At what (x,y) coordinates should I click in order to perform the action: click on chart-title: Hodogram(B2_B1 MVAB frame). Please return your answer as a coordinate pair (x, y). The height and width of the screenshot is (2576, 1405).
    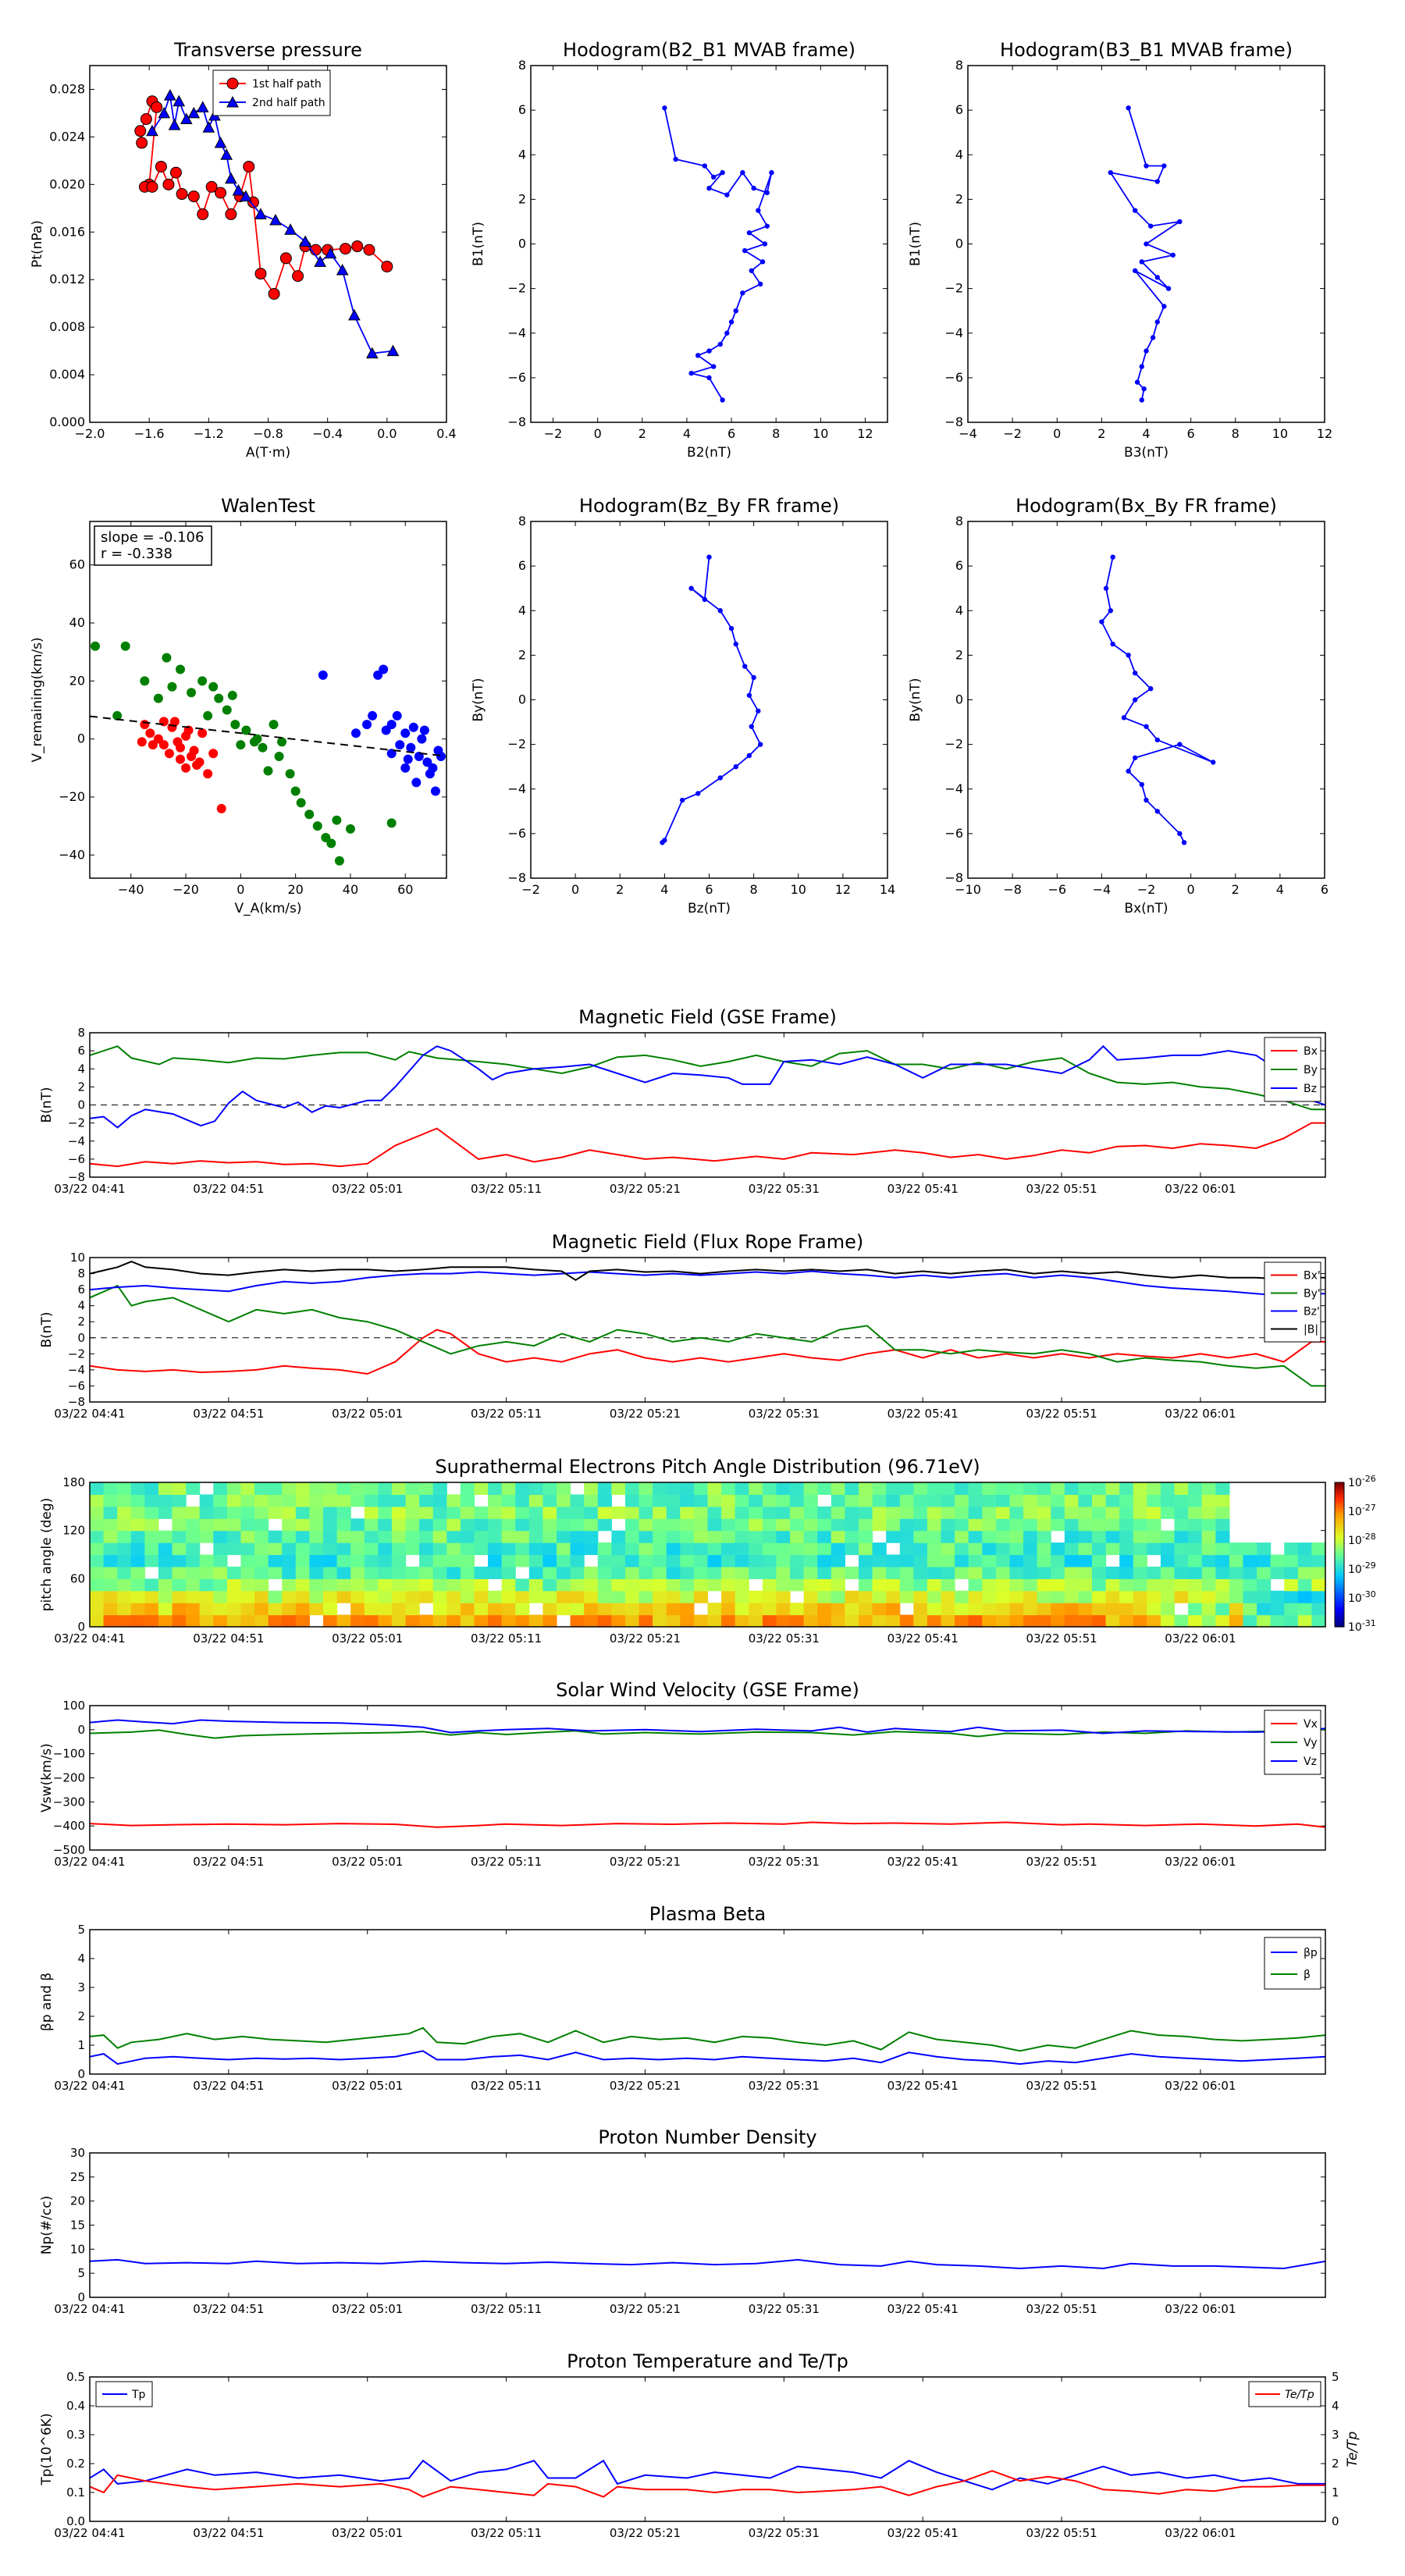
    Looking at the image, I should click on (709, 50).